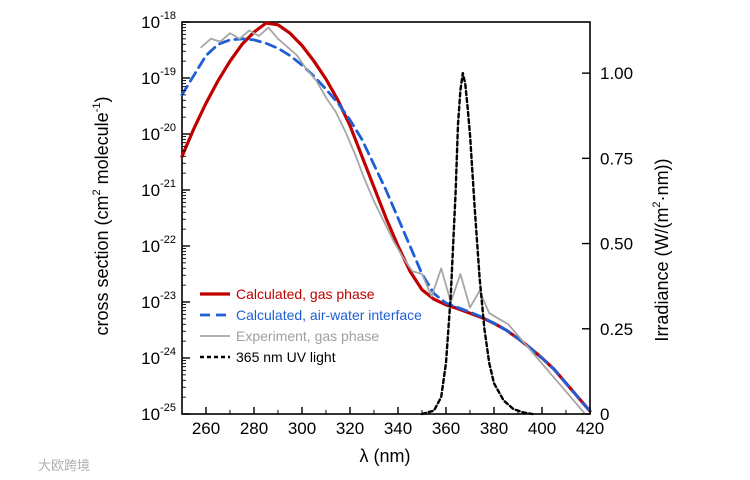 Image resolution: width=750 pixels, height=480 pixels. What do you see at coordinates (158, 77) in the screenshot?
I see `left-tick-label: 10-19` at bounding box center [158, 77].